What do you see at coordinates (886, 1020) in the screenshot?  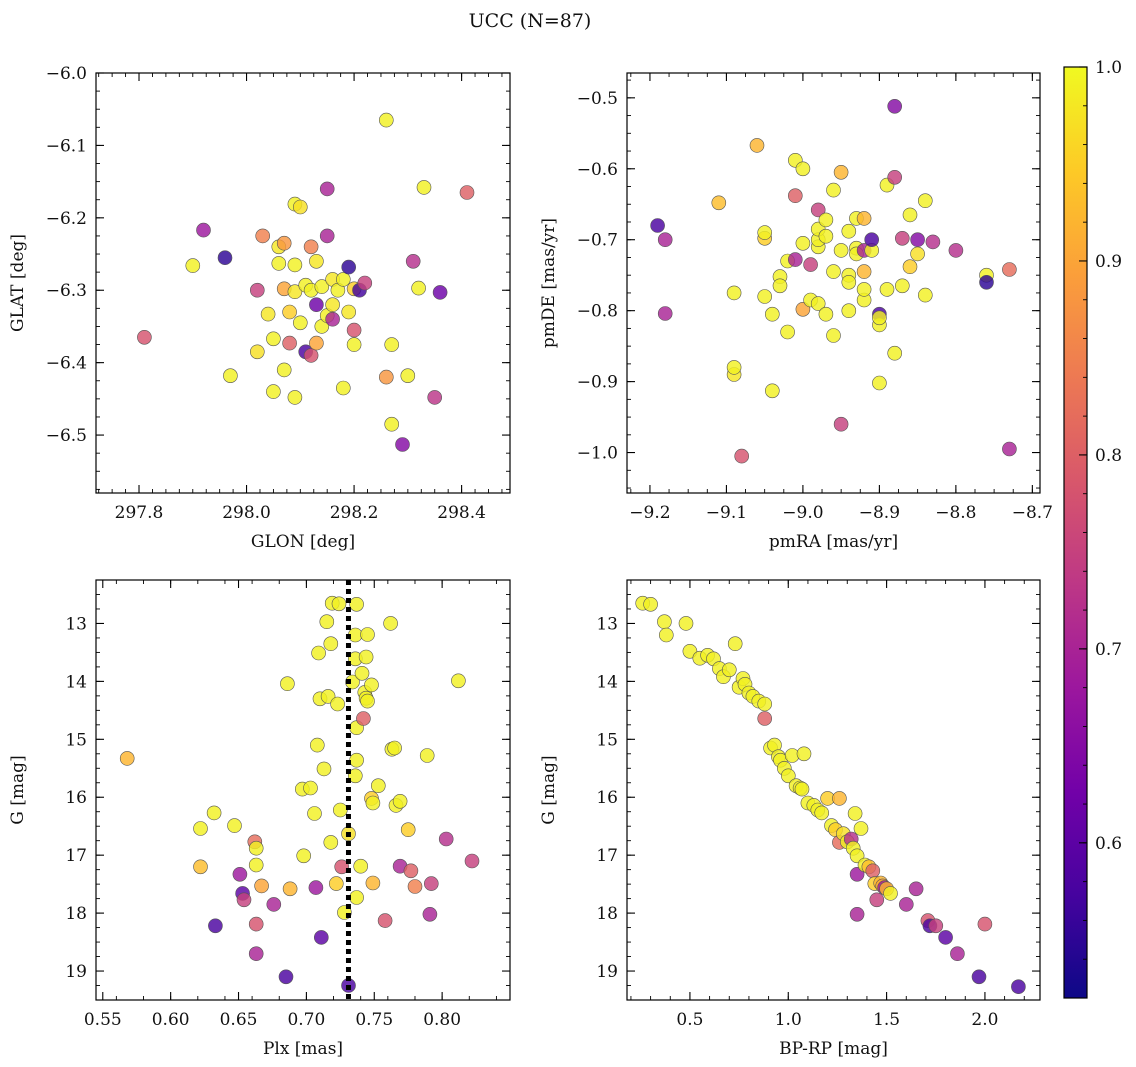 I see `x-tick-label: 1.5` at bounding box center [886, 1020].